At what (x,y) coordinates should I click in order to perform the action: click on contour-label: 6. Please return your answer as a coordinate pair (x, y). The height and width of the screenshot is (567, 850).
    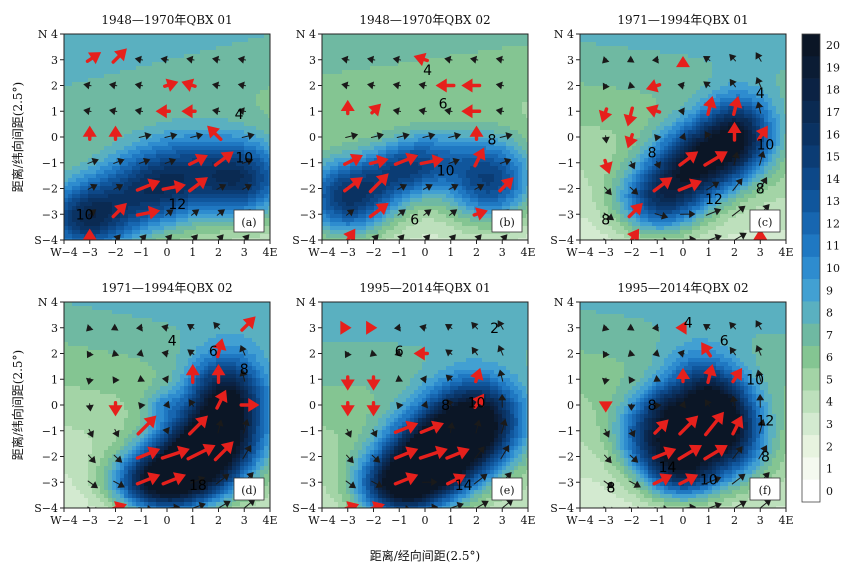
    Looking at the image, I should click on (399, 352).